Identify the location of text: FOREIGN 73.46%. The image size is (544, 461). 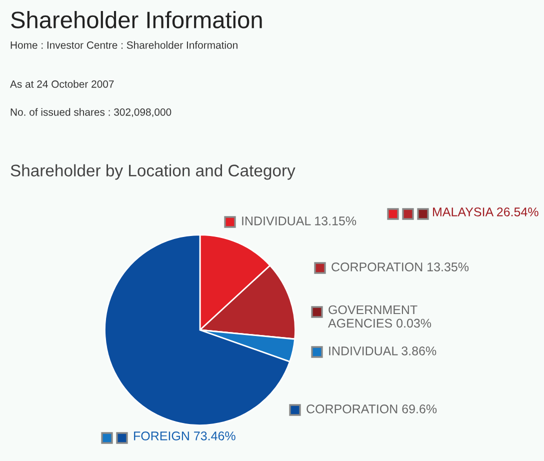
(185, 436).